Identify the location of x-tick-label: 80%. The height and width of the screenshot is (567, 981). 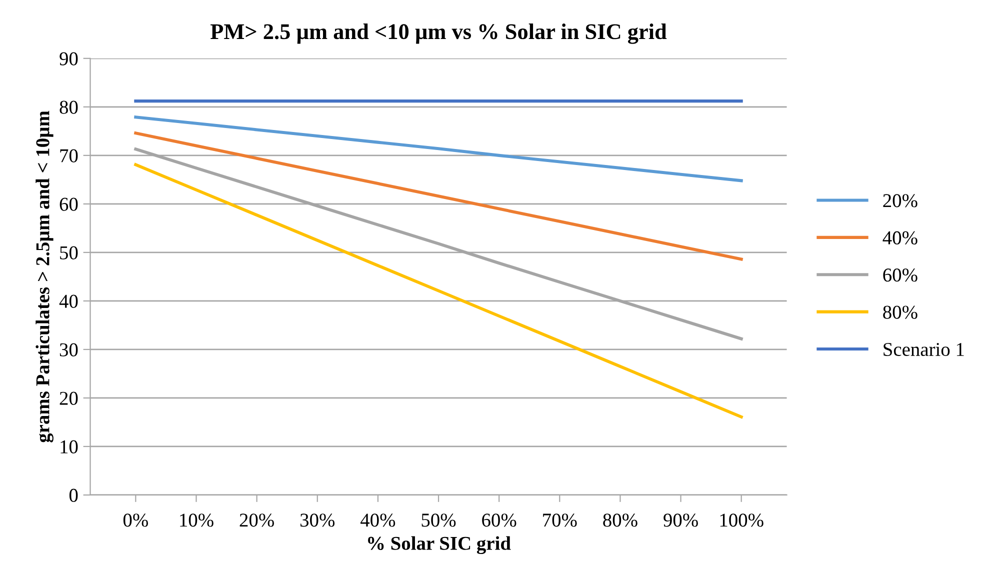
(620, 520).